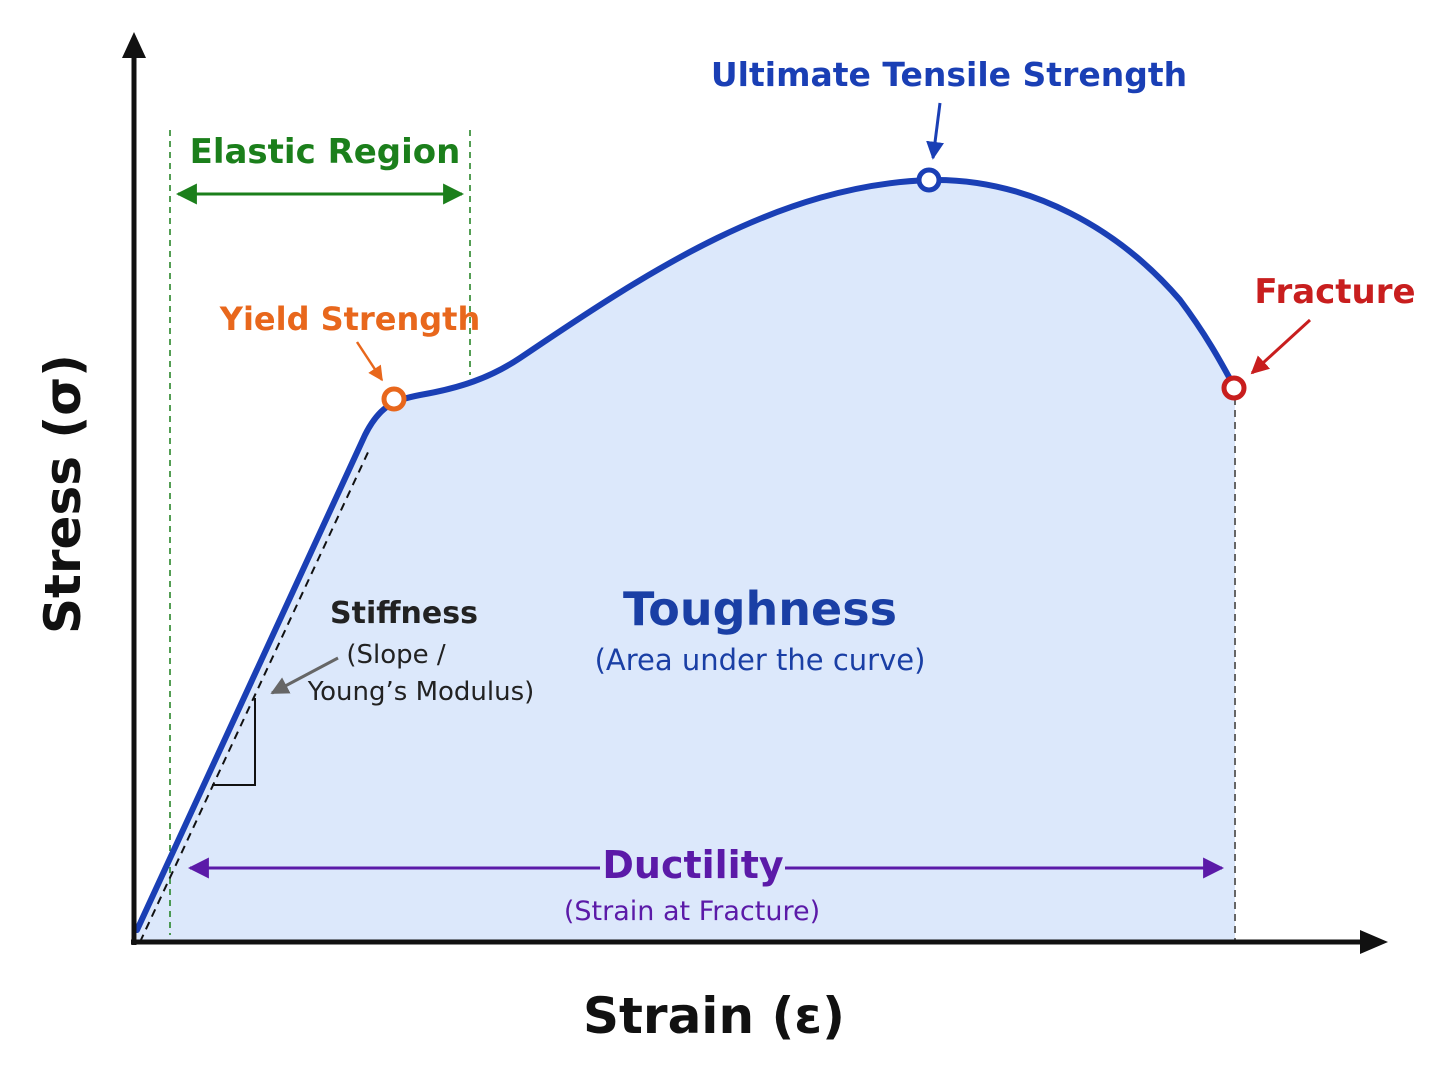 Image resolution: width=1448 pixels, height=1086 pixels. Describe the element at coordinates (692, 911) in the screenshot. I see `ductility-subtitle: (Strain at Fracture)` at that location.